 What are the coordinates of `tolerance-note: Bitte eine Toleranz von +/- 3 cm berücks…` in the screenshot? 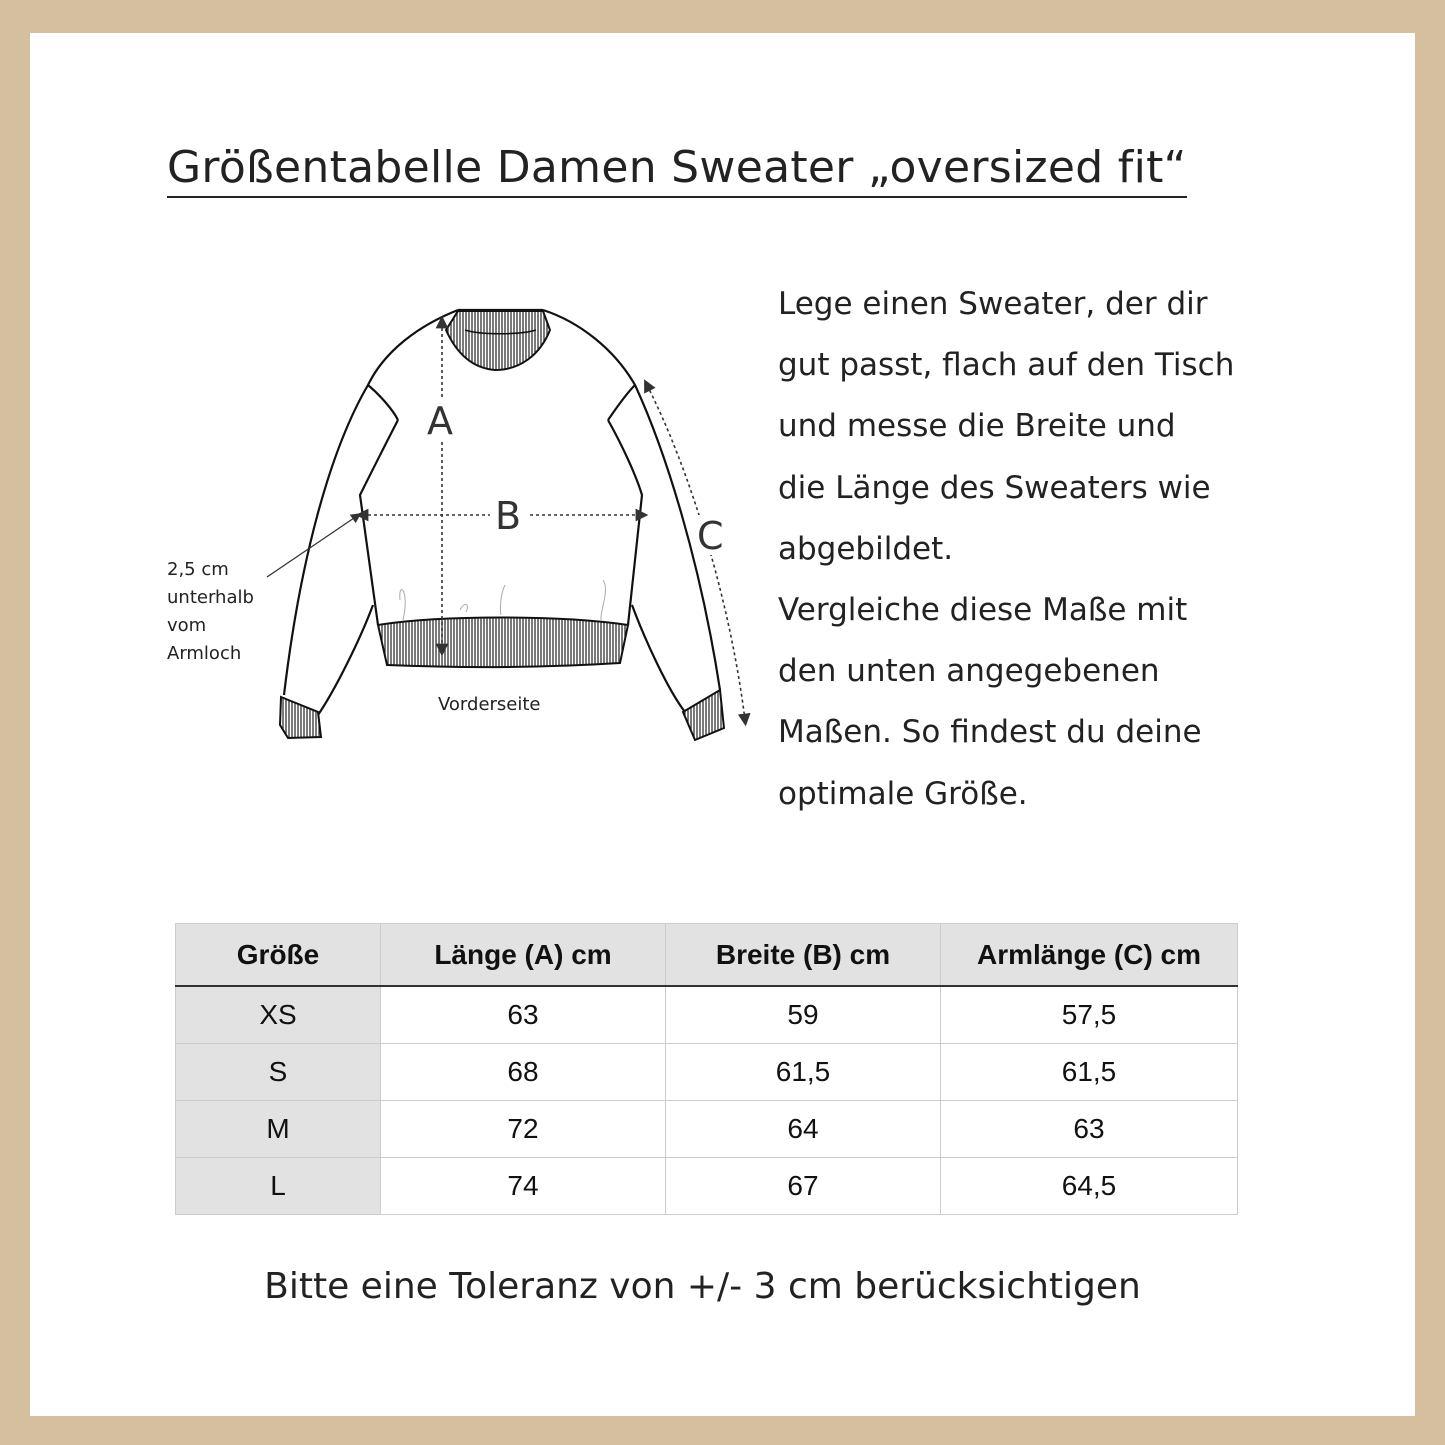 It's located at (702, 1286).